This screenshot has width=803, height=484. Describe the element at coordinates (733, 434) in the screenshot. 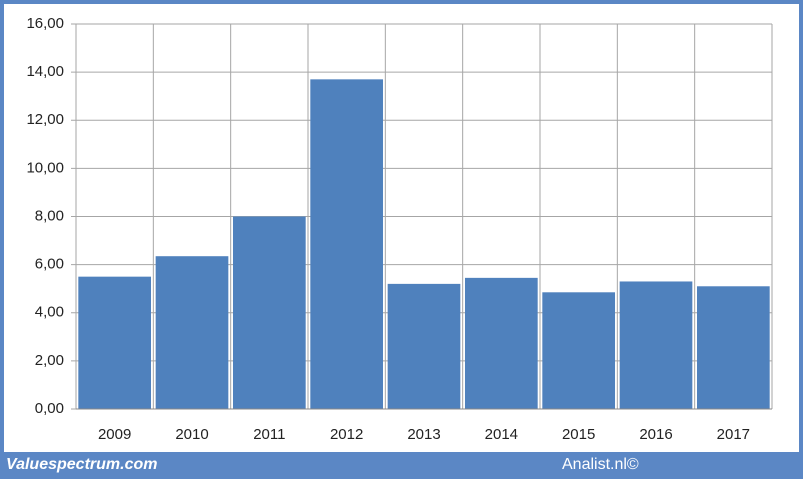

I see `x-tick-label: 2017` at that location.